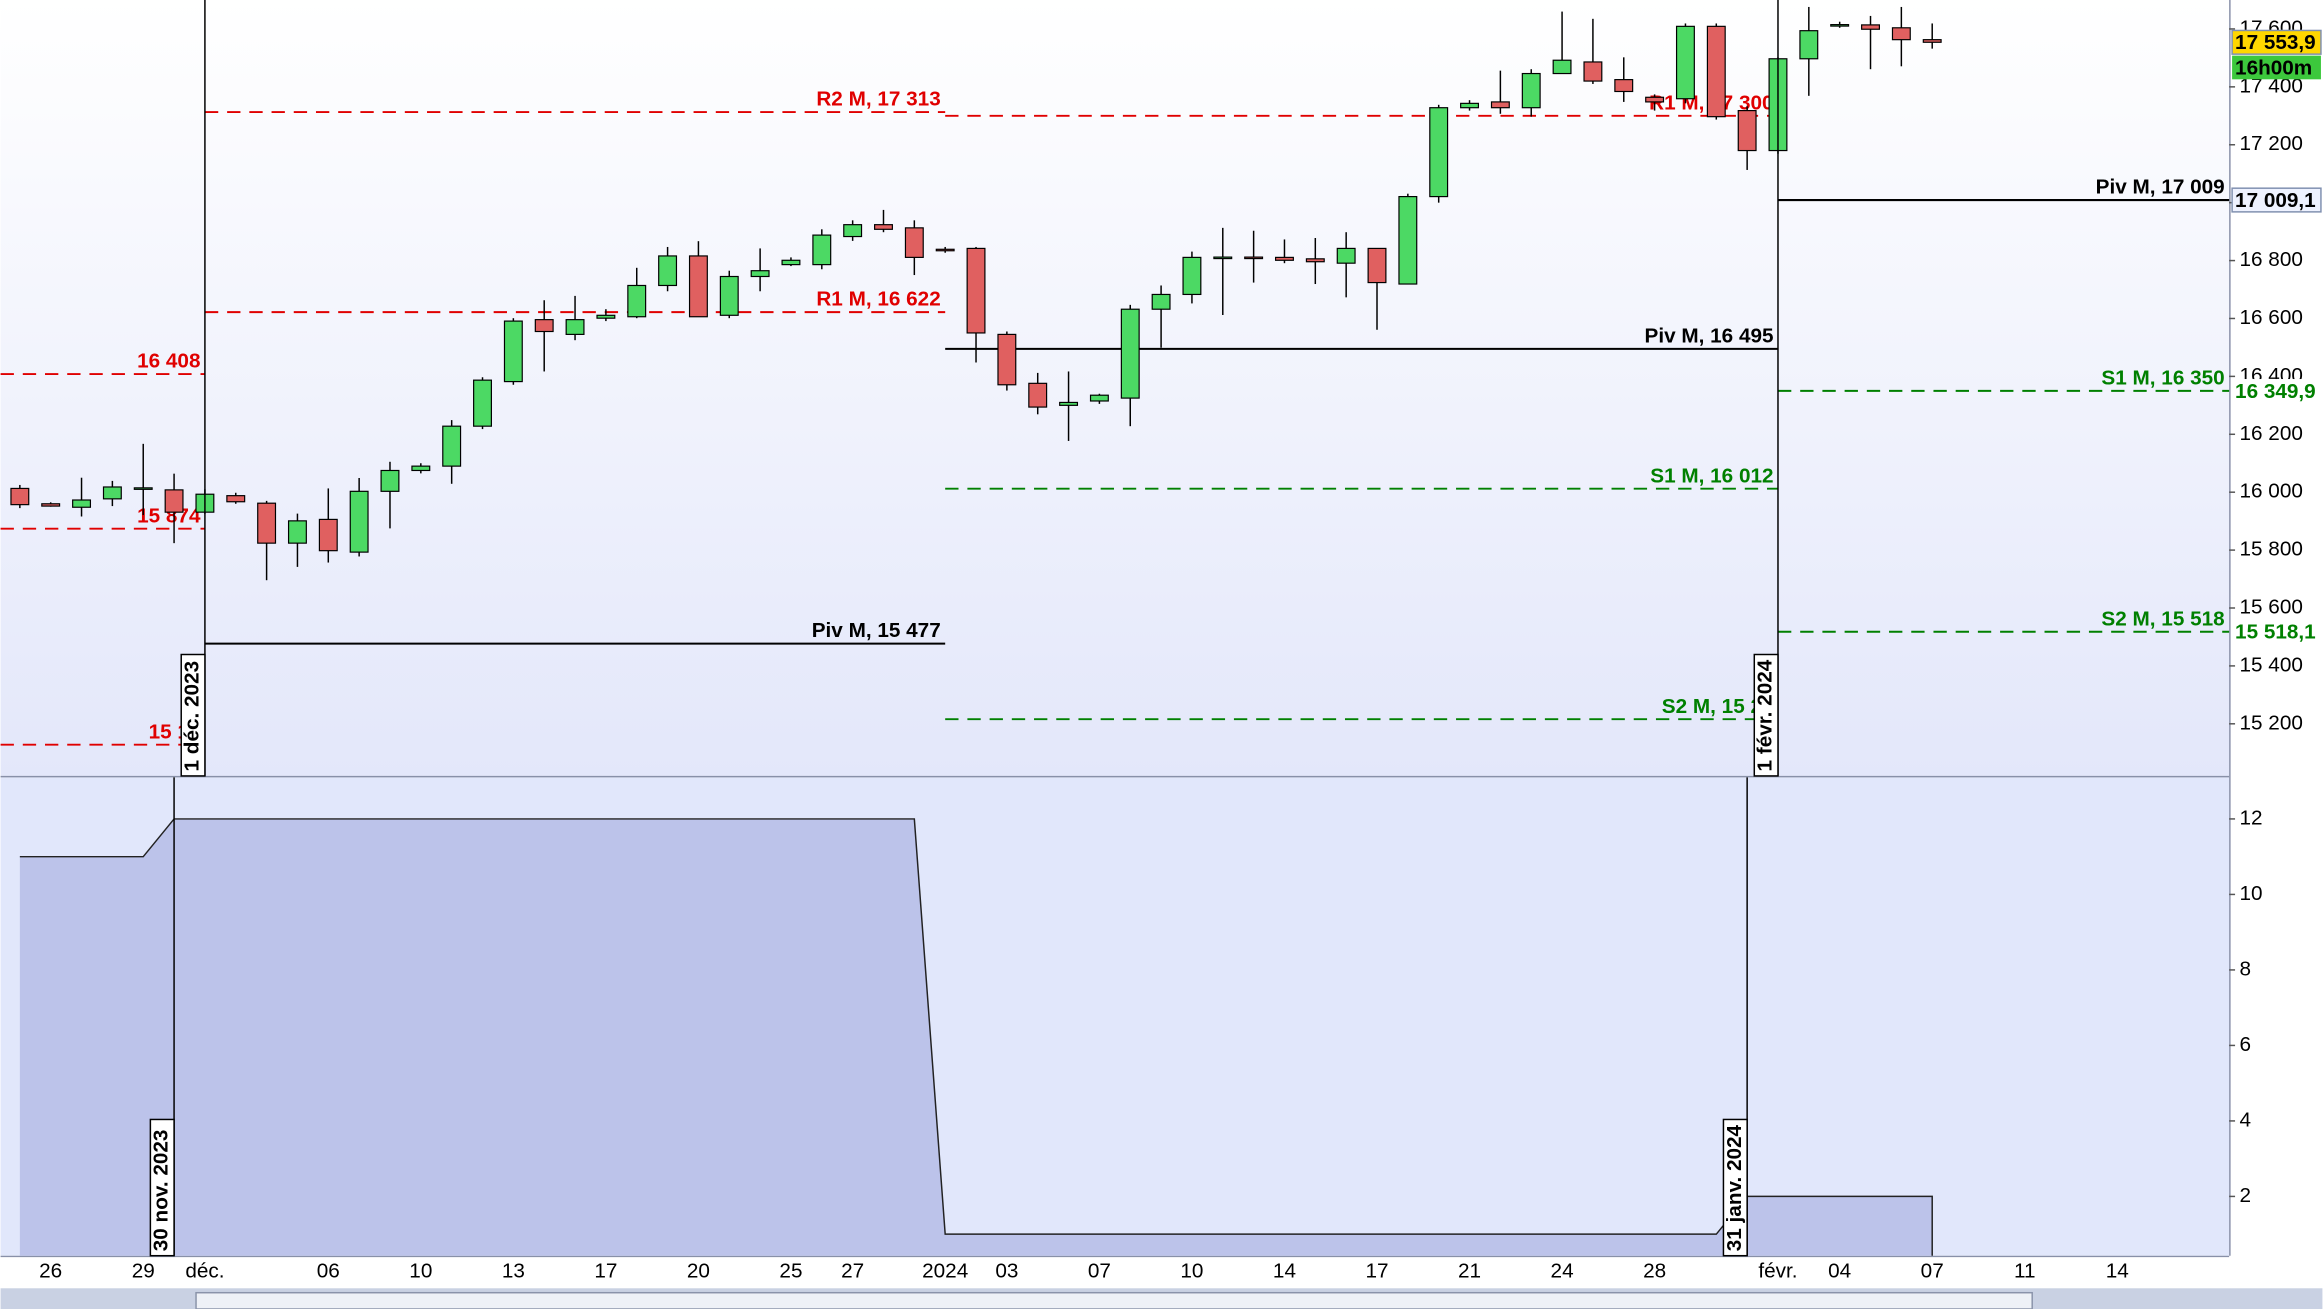 This screenshot has height=1309, width=2323. Describe the element at coordinates (2271, 85) in the screenshot. I see `y-tick-label: 17 400` at that location.